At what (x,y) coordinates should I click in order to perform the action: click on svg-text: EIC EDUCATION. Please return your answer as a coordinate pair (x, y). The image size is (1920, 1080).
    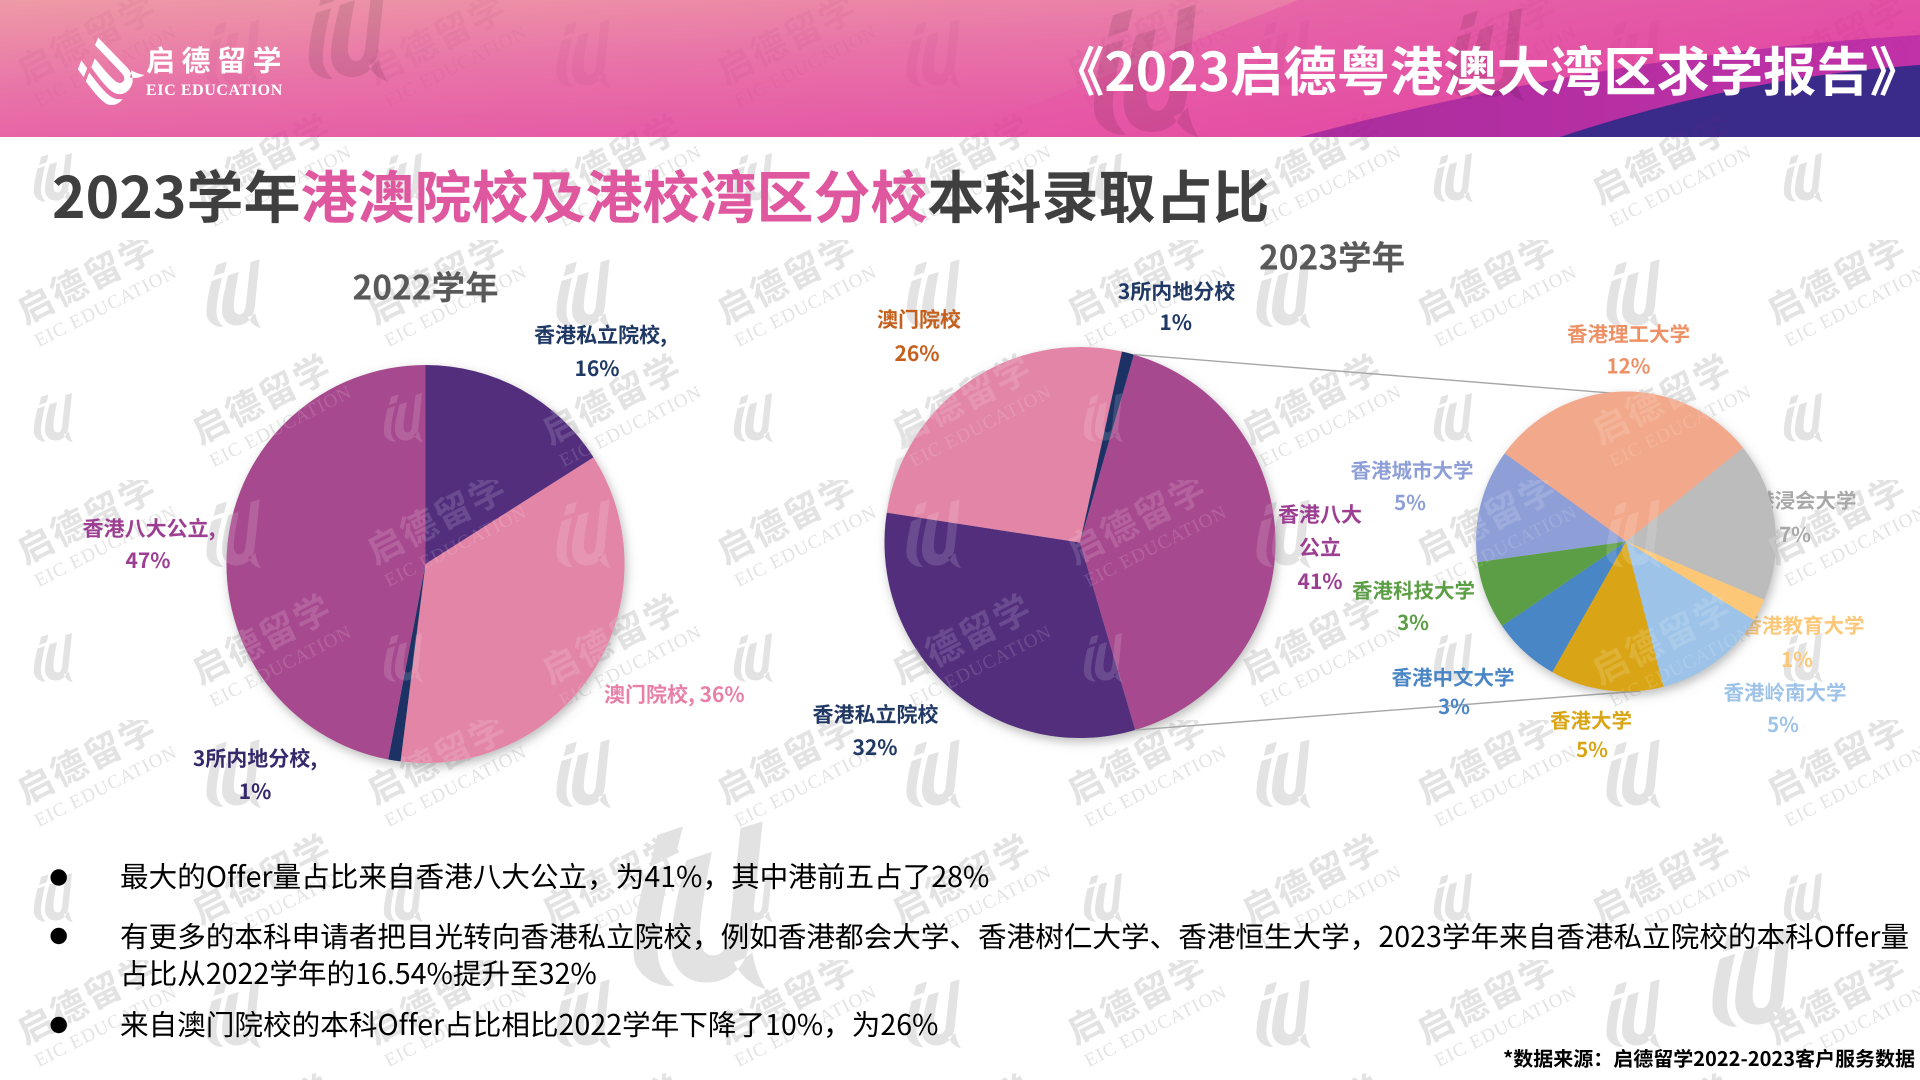
    Looking at the image, I should click on (214, 90).